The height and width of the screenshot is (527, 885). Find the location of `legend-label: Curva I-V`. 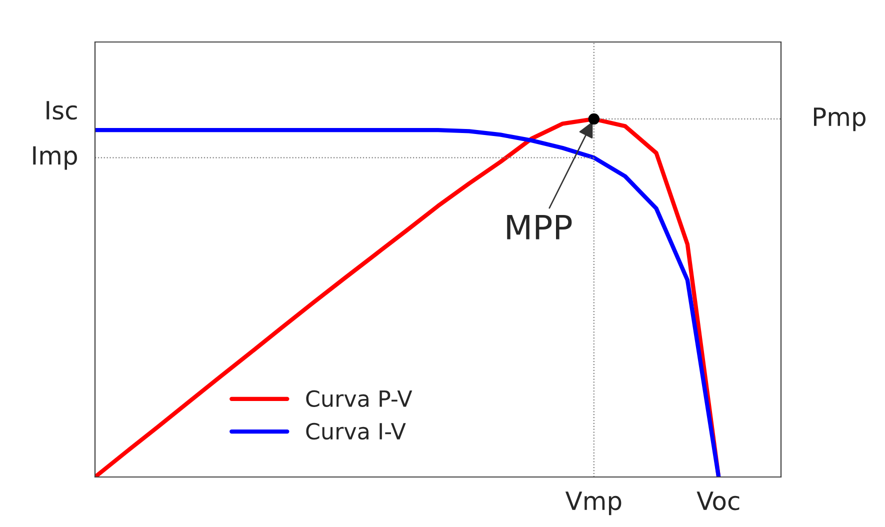

legend-label: Curva I-V is located at coordinates (356, 431).